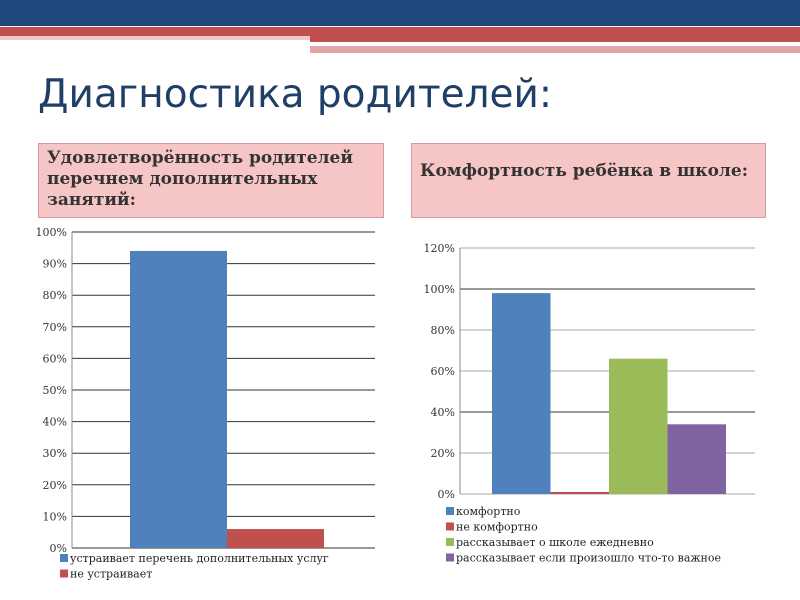 Image resolution: width=800 pixels, height=600 pixels. I want to click on header-band, so click(400, 13).